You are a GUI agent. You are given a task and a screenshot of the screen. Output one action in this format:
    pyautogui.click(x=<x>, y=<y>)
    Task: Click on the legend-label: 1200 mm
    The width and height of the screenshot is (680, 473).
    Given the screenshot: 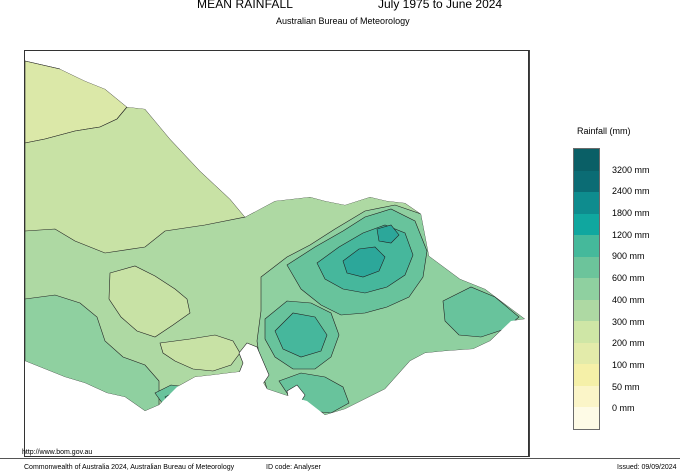 What is the action you would take?
    pyautogui.click(x=631, y=234)
    